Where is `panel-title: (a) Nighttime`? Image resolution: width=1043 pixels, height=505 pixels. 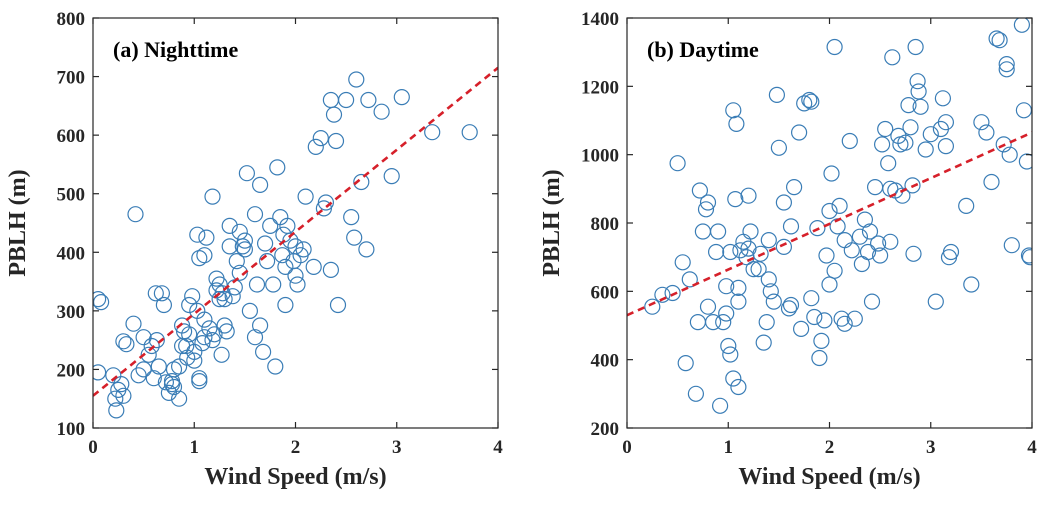
panel-title: (a) Nighttime is located at coordinates (175, 49).